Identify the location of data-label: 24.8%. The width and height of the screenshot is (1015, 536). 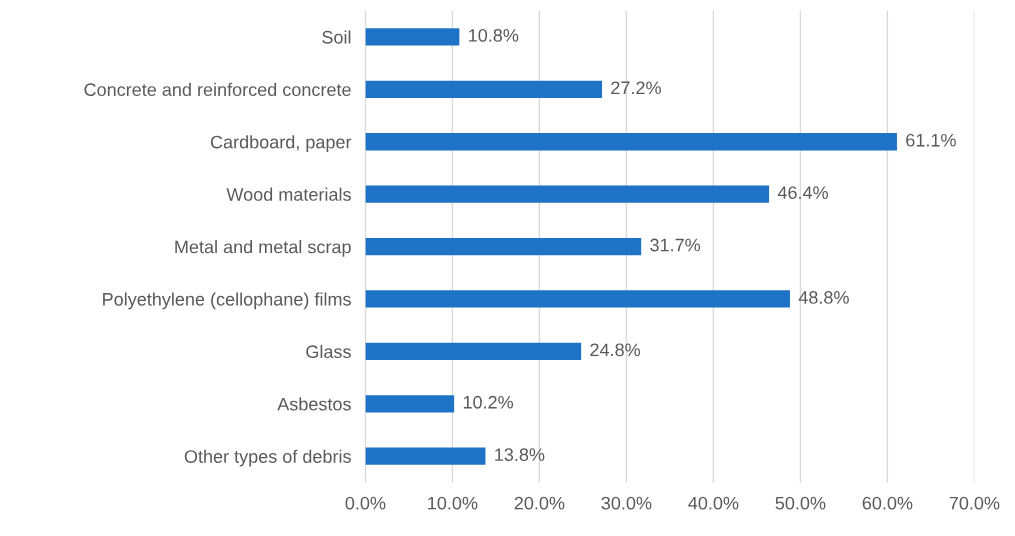
(615, 350).